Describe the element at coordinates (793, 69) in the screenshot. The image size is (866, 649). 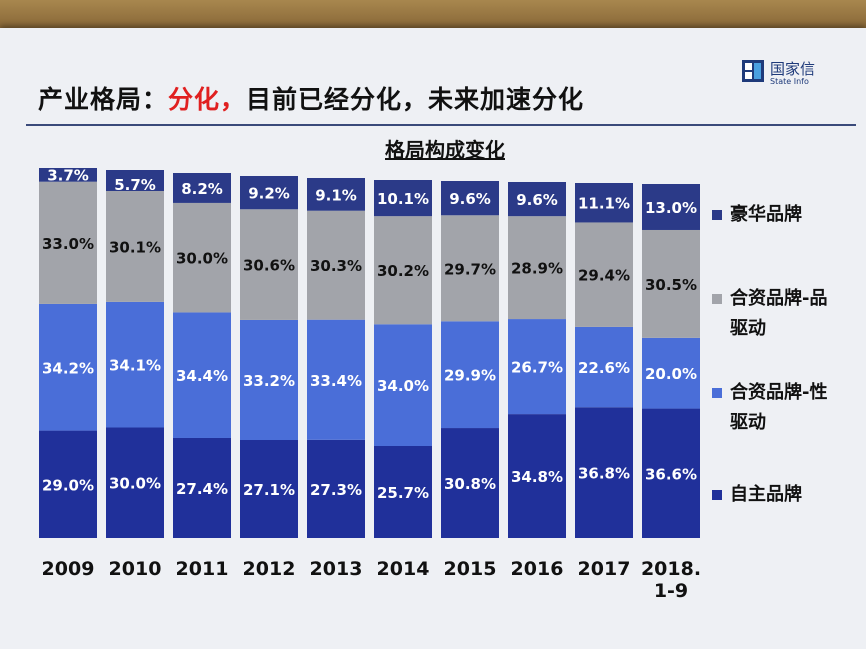
I see `logo-name: 国家信` at that location.